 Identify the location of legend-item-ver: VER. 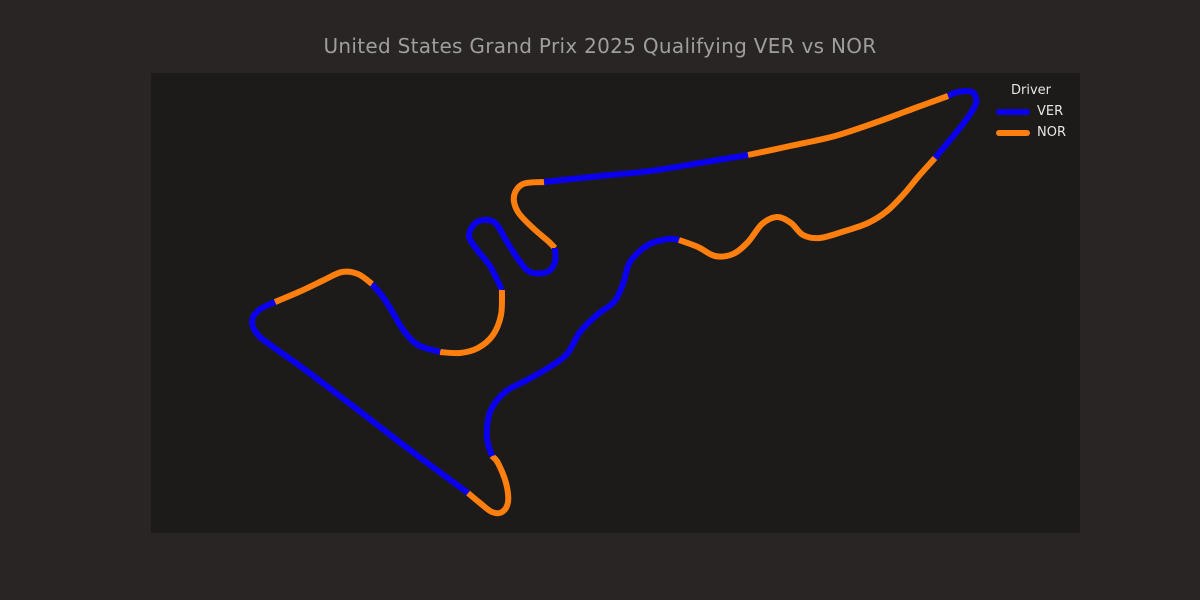
(1036, 111).